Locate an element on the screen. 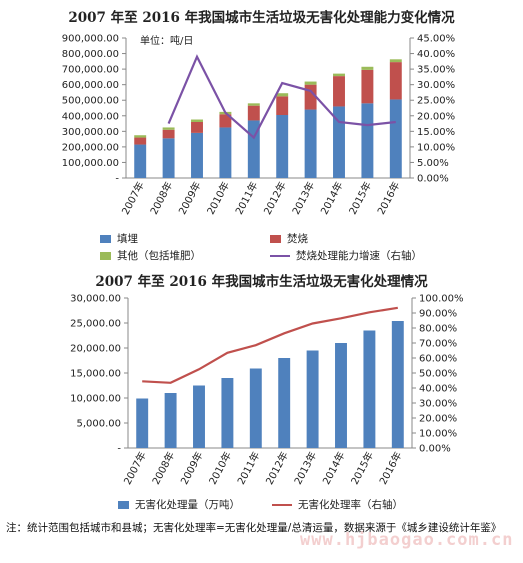 This screenshot has height=563, width=523. y-tick-label: 400,000.00 is located at coordinates (90, 116).